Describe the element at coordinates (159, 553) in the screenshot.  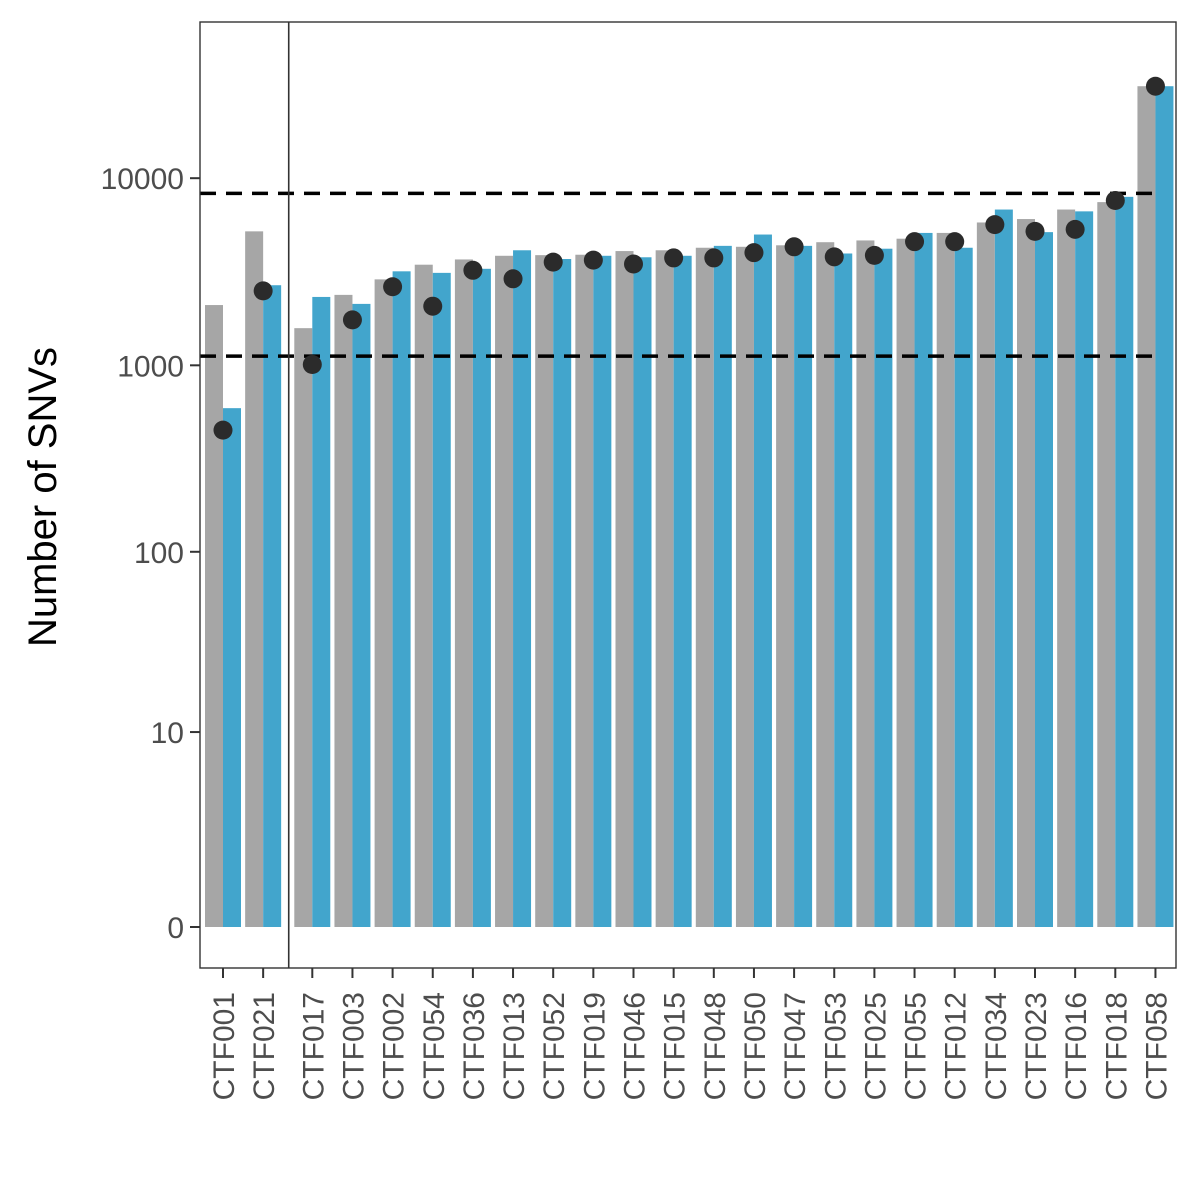
I see `y-tick-label: 100` at that location.